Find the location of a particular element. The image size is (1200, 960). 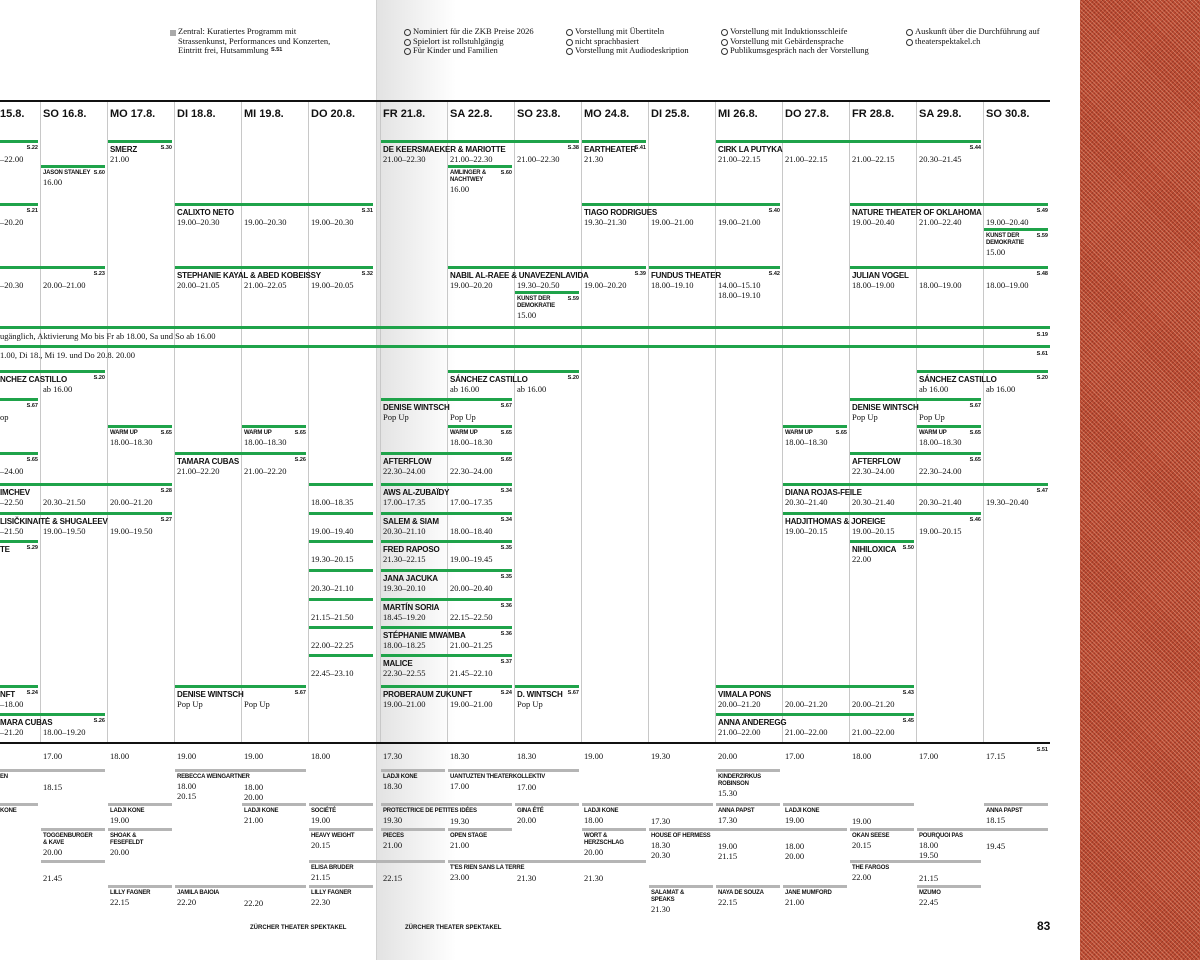

event-cell: ANNA PAPST 17.30 is located at coordinates (742, 816).